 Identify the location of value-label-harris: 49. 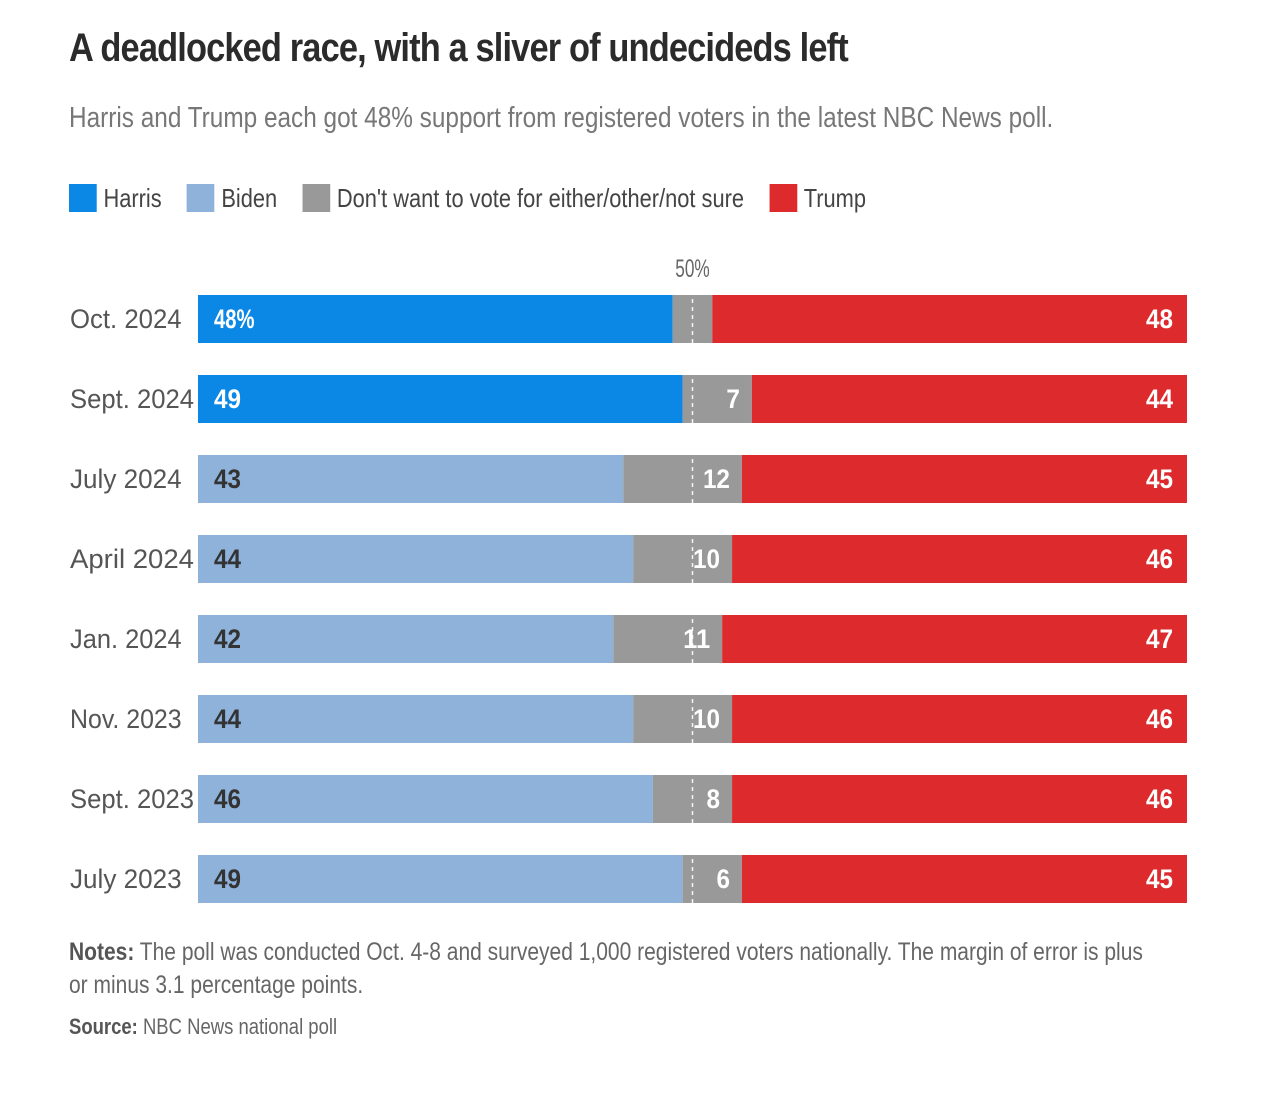
(227, 399).